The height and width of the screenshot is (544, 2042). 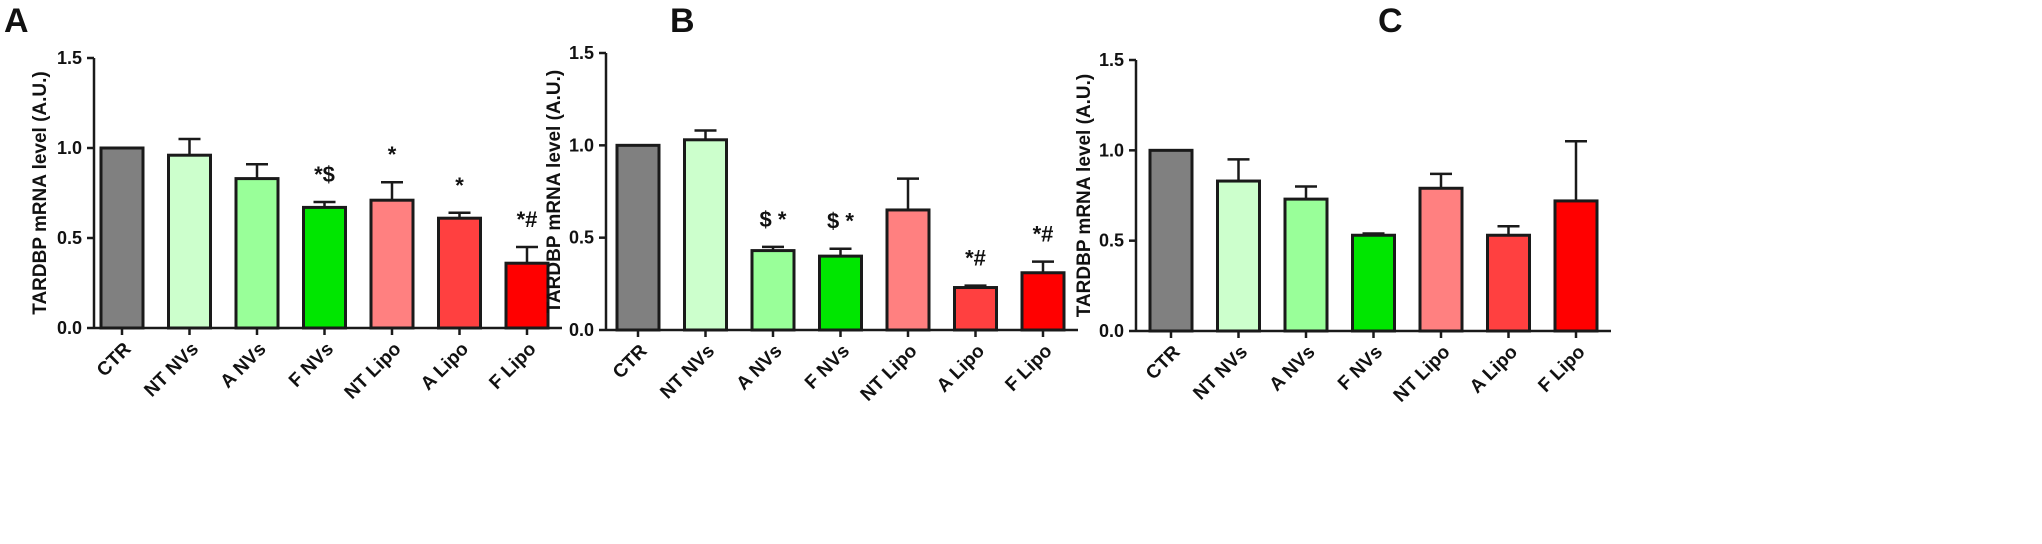 What do you see at coordinates (682, 21) in the screenshot?
I see `panel-label: B` at bounding box center [682, 21].